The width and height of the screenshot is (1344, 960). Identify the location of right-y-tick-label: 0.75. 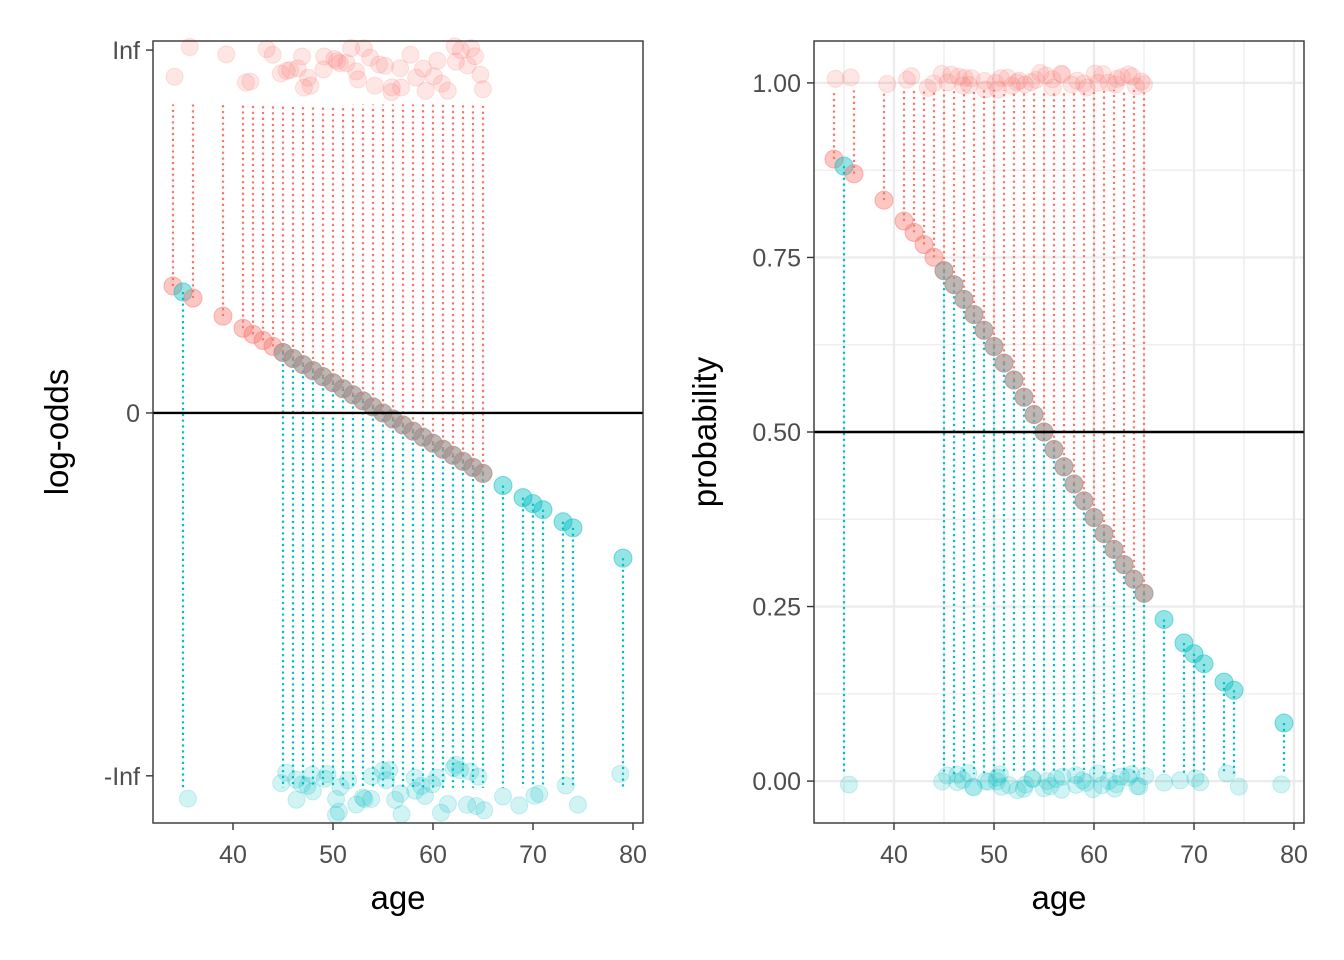
(776, 258).